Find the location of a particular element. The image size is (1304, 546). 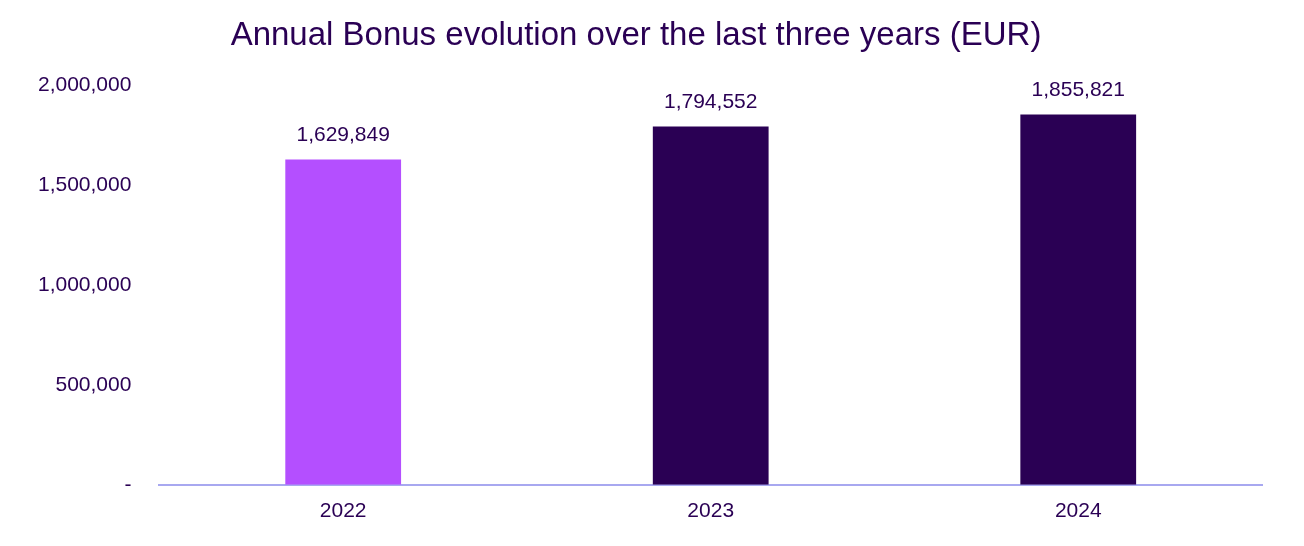

data-label: 1,629,849 is located at coordinates (343, 133).